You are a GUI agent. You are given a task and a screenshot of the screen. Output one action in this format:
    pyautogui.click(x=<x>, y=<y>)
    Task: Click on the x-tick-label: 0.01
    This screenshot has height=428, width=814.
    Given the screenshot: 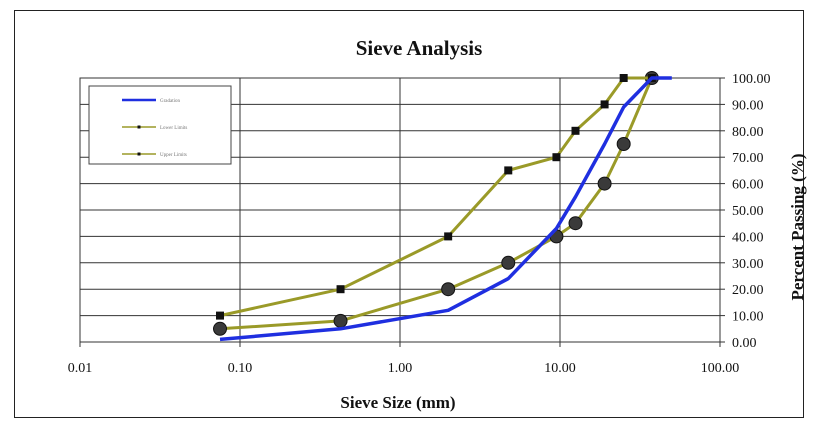 What is the action you would take?
    pyautogui.click(x=80, y=368)
    